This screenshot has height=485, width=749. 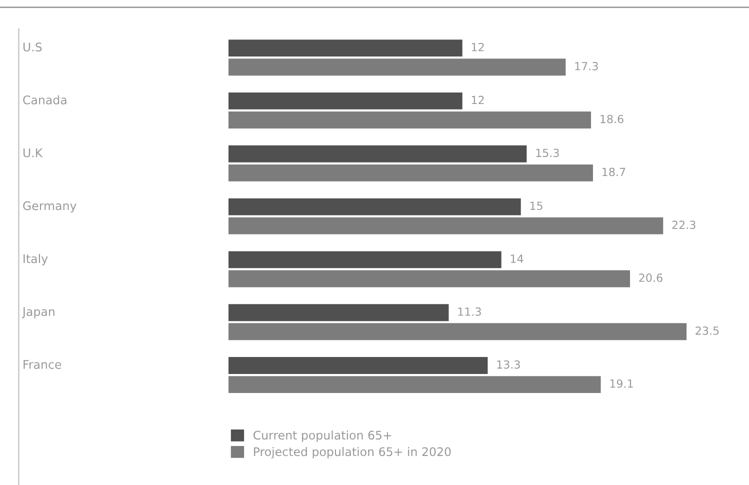 What do you see at coordinates (352, 452) in the screenshot?
I see `legend-label: Projected population 65+ in 2020` at bounding box center [352, 452].